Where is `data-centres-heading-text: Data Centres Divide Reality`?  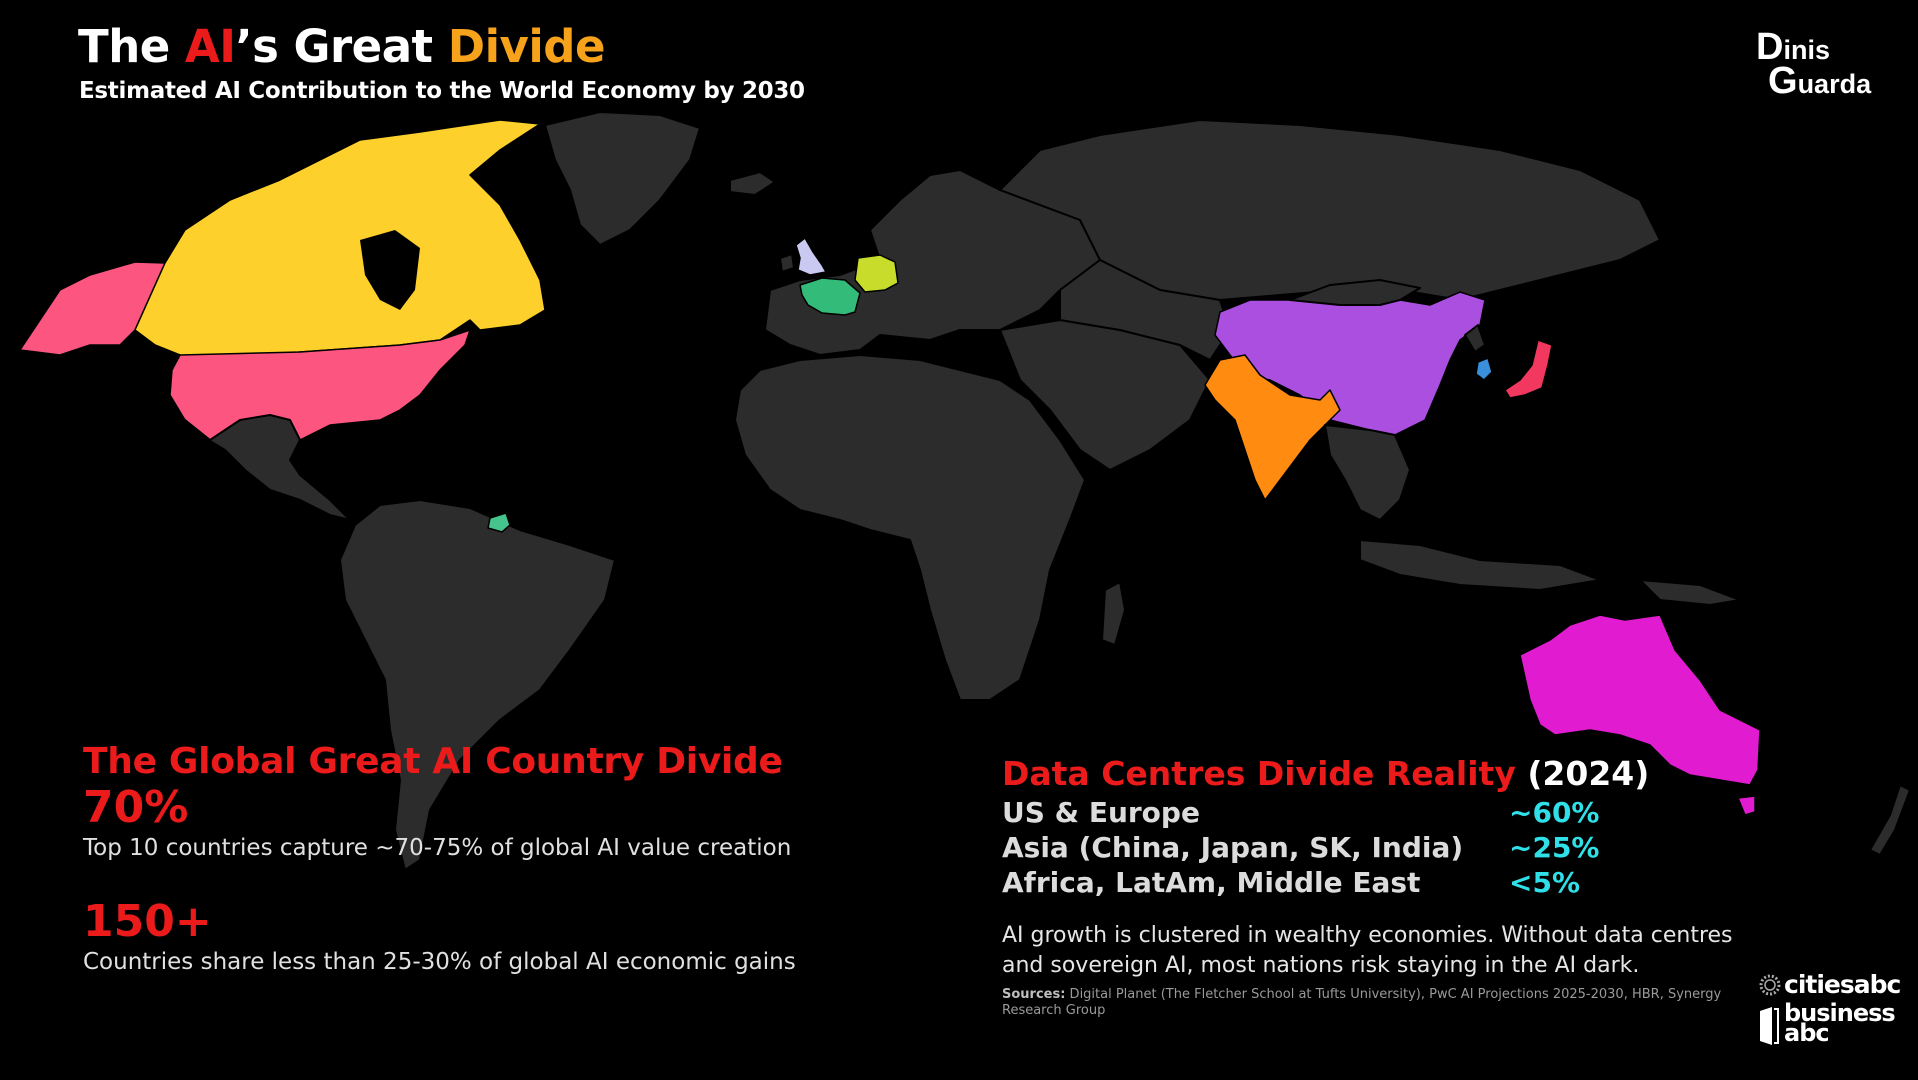
data-centres-heading-text: Data Centres Divide Reality is located at coordinates (1259, 773).